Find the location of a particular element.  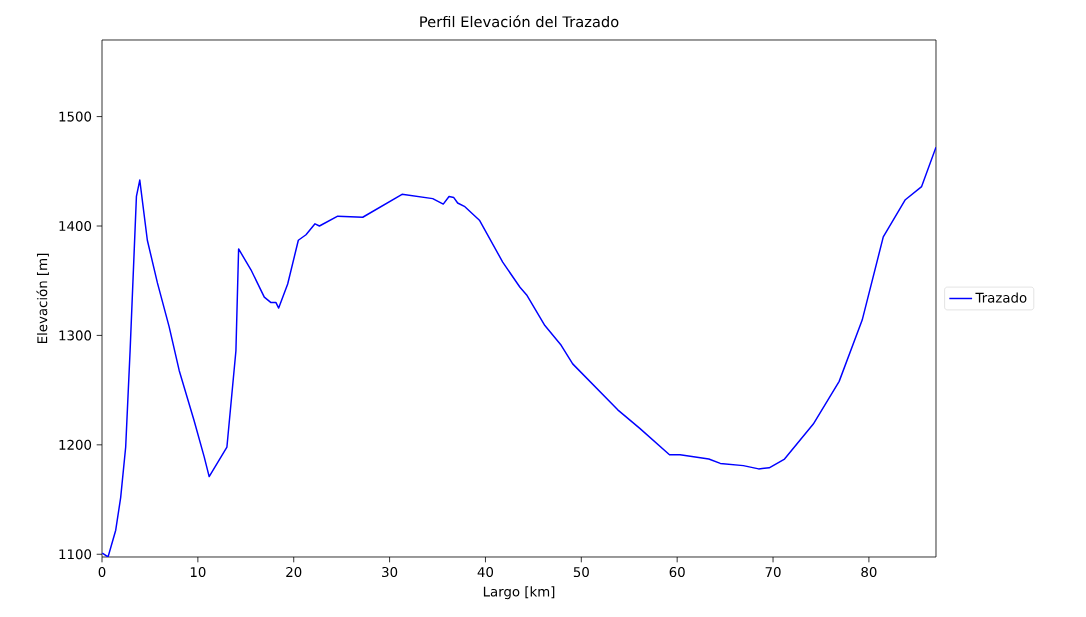

x-tick-label: 60 is located at coordinates (677, 572).